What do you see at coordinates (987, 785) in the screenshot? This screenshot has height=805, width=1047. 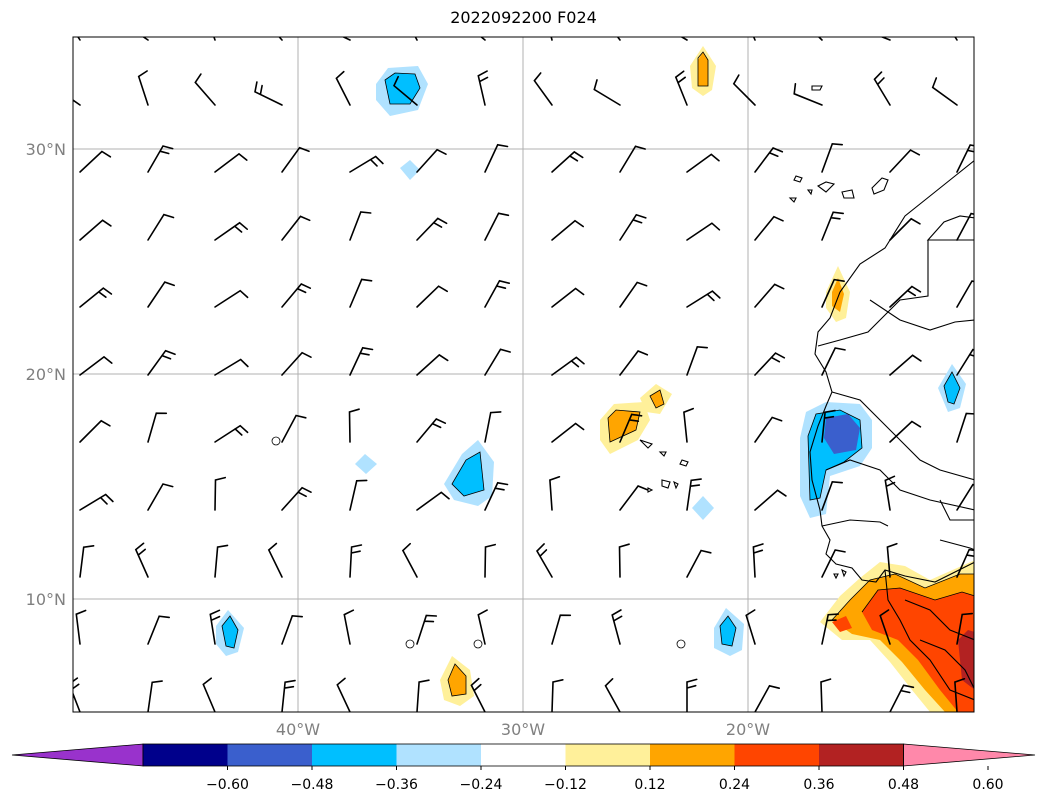 I see `colorbar-tick-label: 0.60` at bounding box center [987, 785].